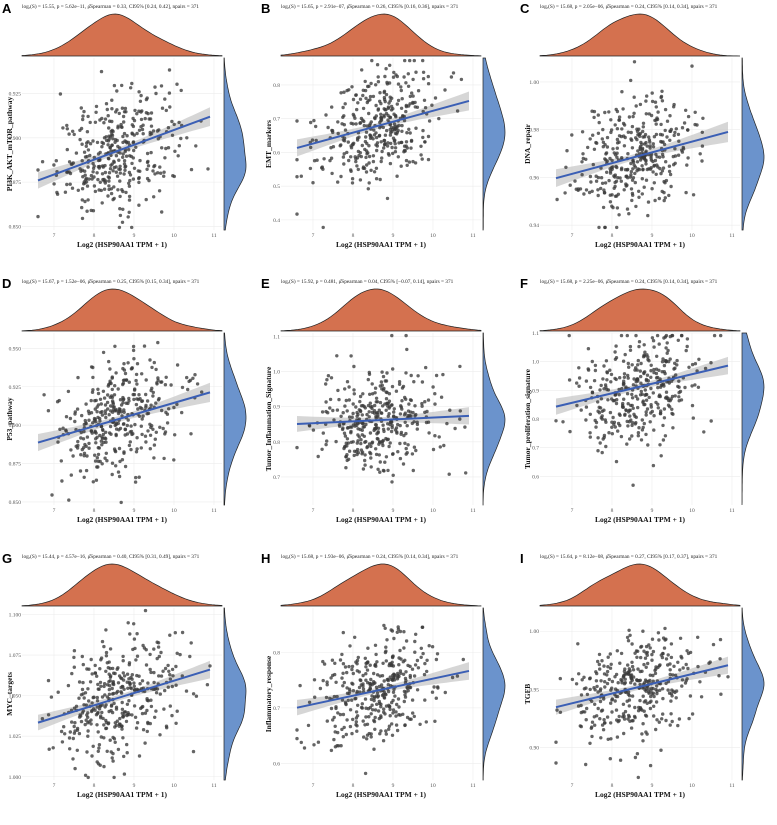 Image resolution: width=777 pixels, height=825 pixels. I want to click on grid, so click(381, 694).